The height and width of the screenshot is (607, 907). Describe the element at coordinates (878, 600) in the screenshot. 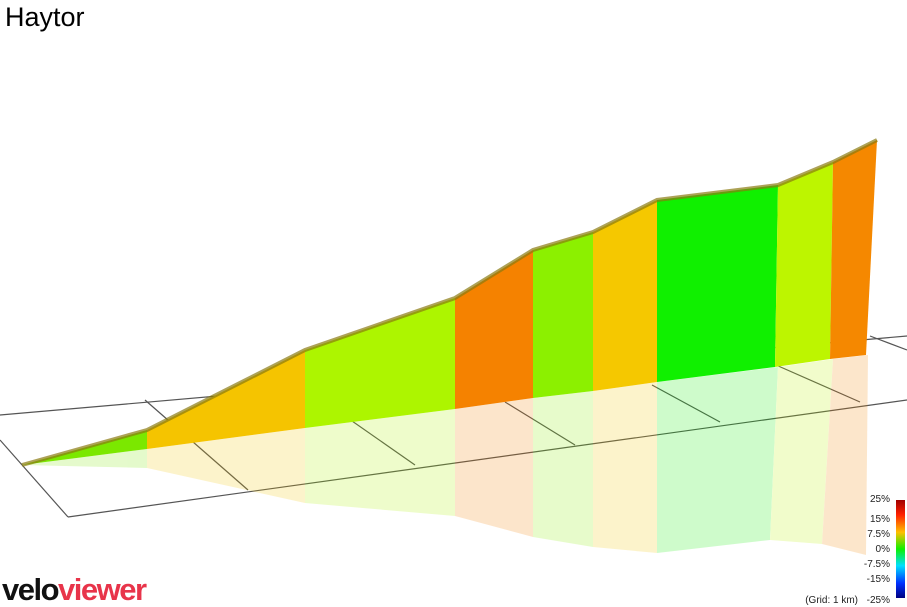

I see `legend-label: -25%` at that location.